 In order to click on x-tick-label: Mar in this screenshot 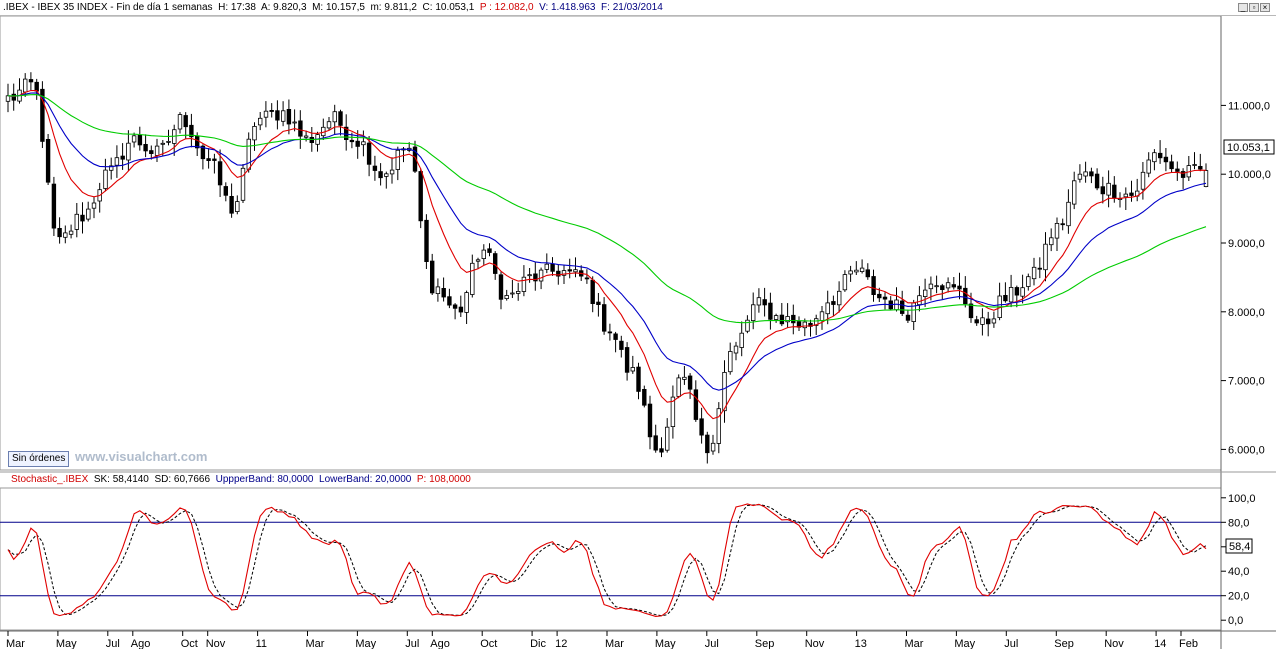, I will do `click(614, 643)`.